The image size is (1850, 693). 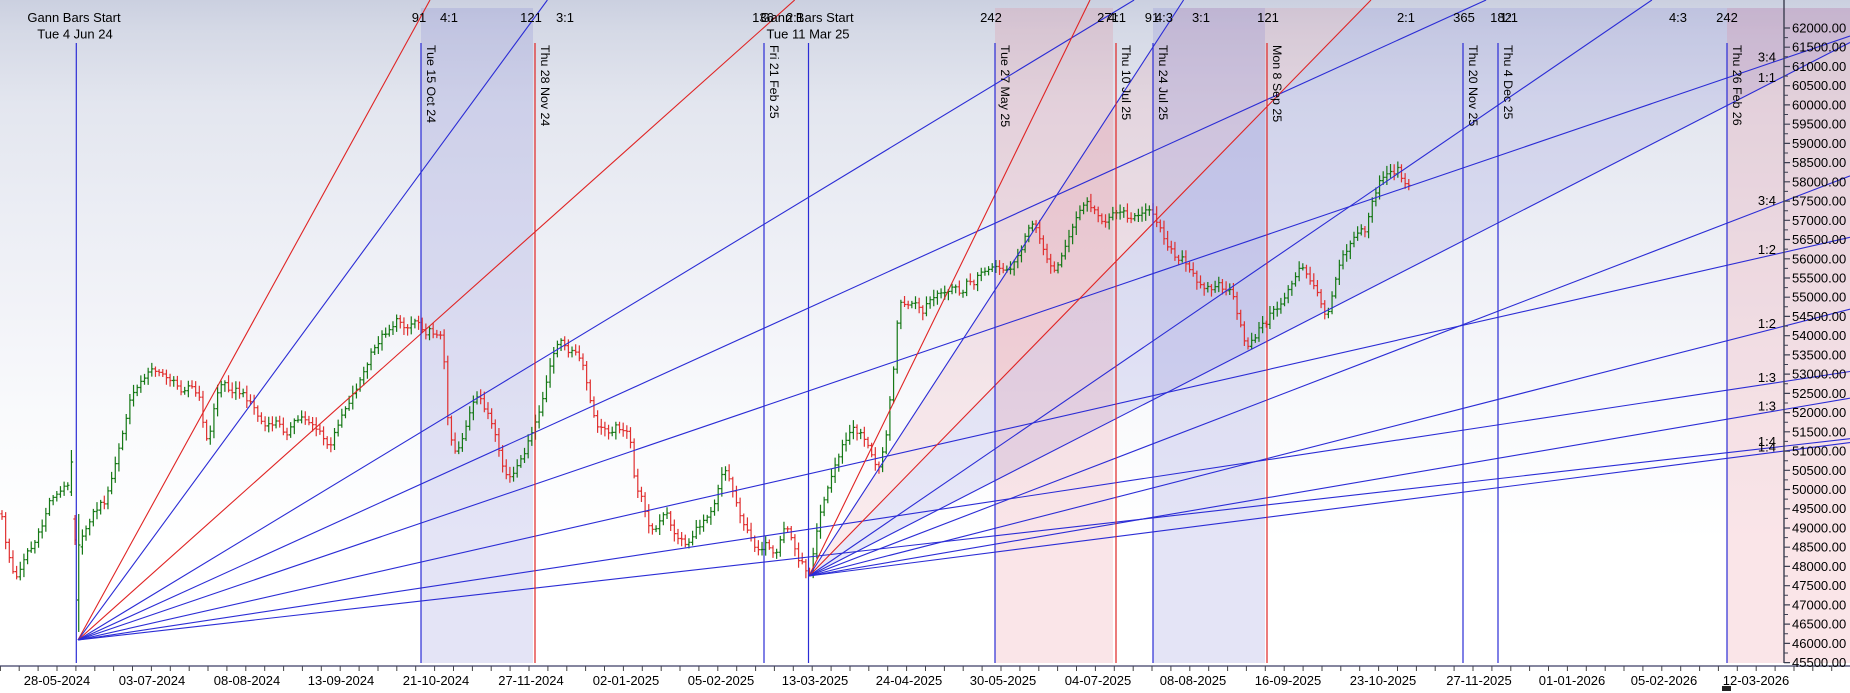 I want to click on svg-text: 02-01-2025, so click(x=626, y=680).